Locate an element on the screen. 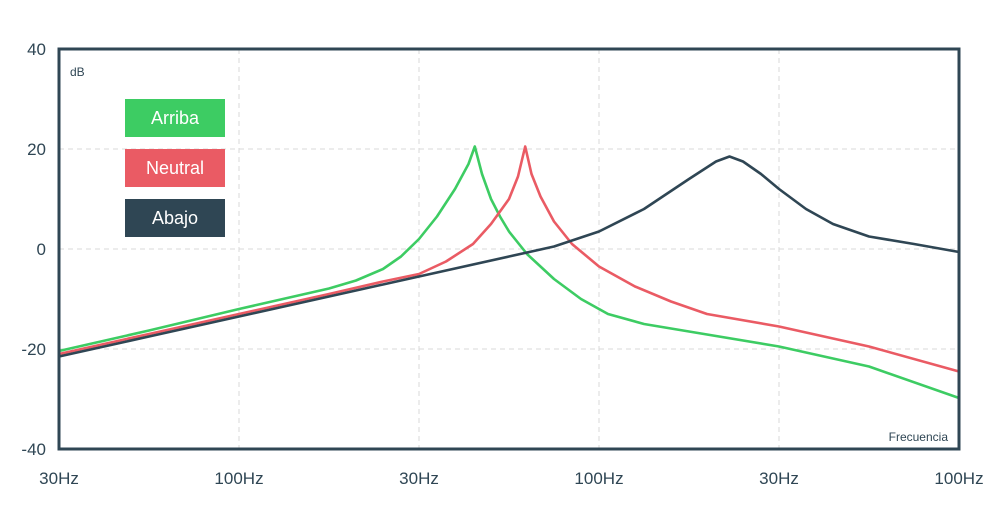 This screenshot has height=513, width=1000. legend-swatch-neutral is located at coordinates (175, 168).